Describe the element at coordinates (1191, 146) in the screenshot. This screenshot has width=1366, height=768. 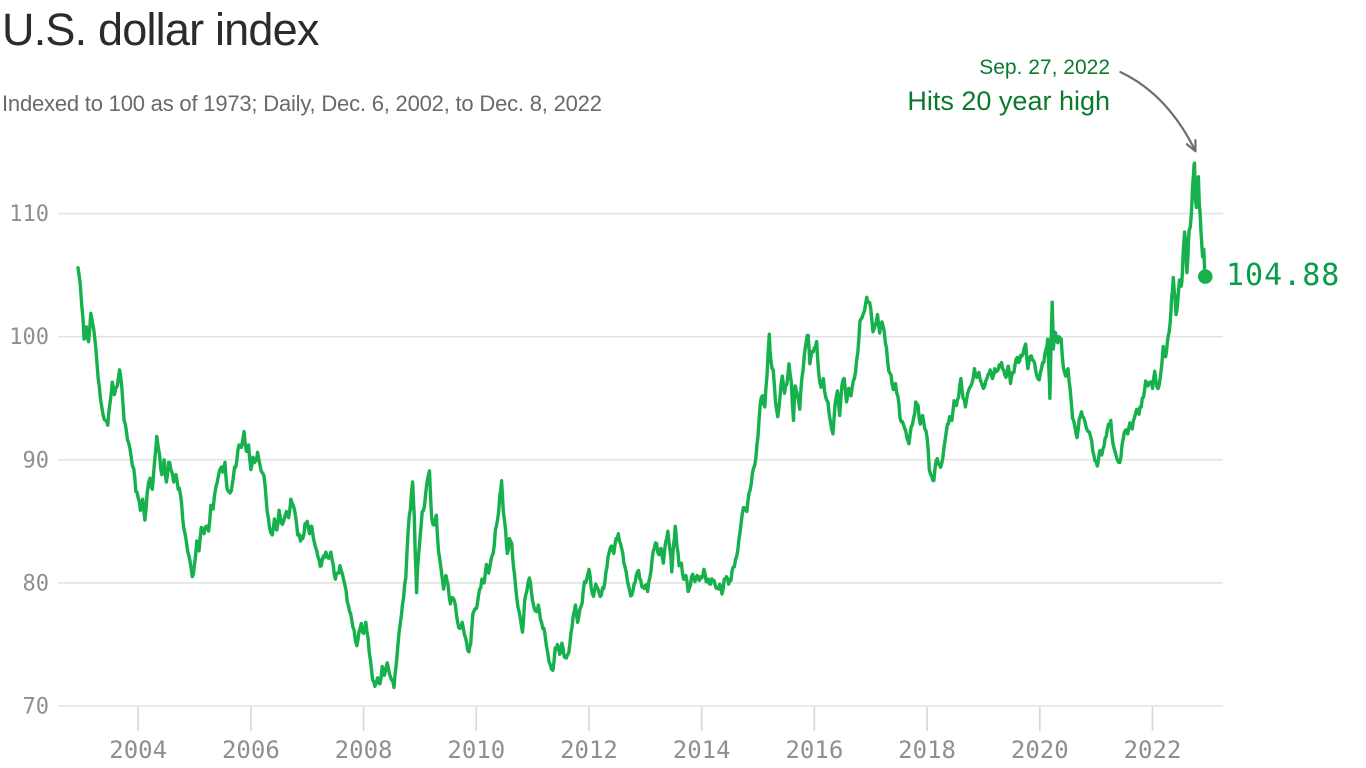
I see `annotation-arrowhead` at that location.